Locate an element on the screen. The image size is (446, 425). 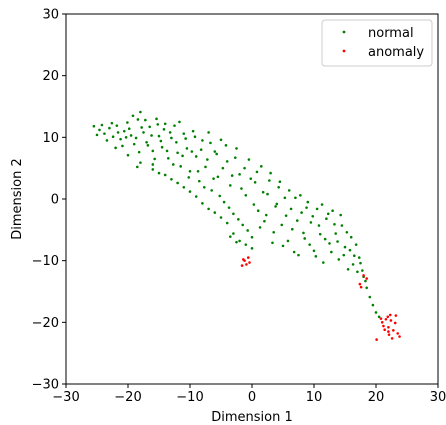
legend-marker-normal is located at coordinates (344, 32).